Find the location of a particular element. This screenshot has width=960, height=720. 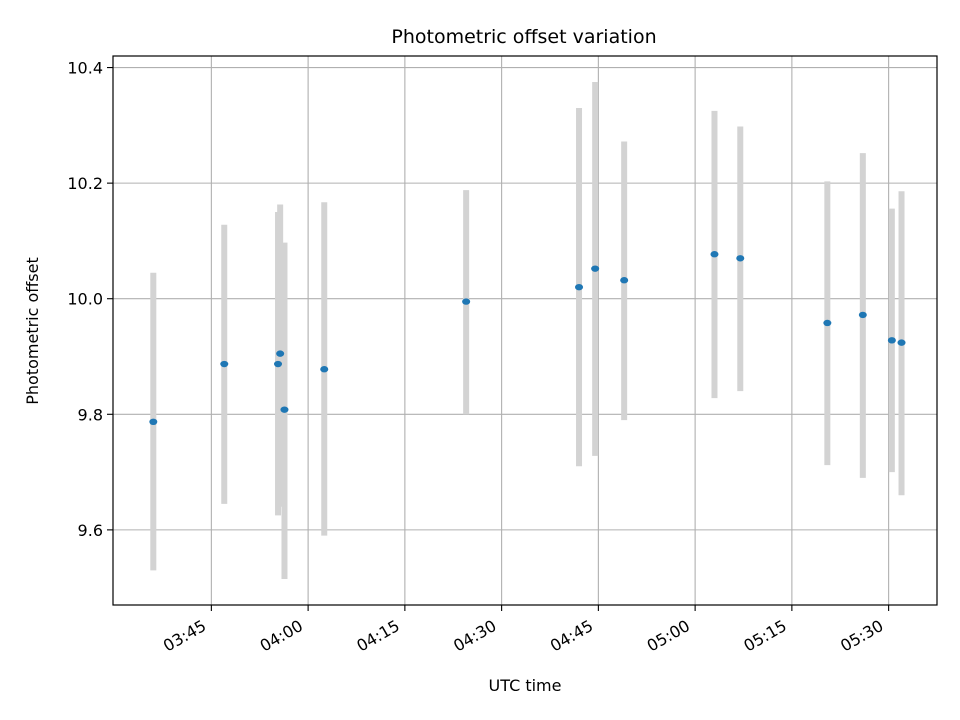

y-tick-label: 10.0 is located at coordinates (85, 299).